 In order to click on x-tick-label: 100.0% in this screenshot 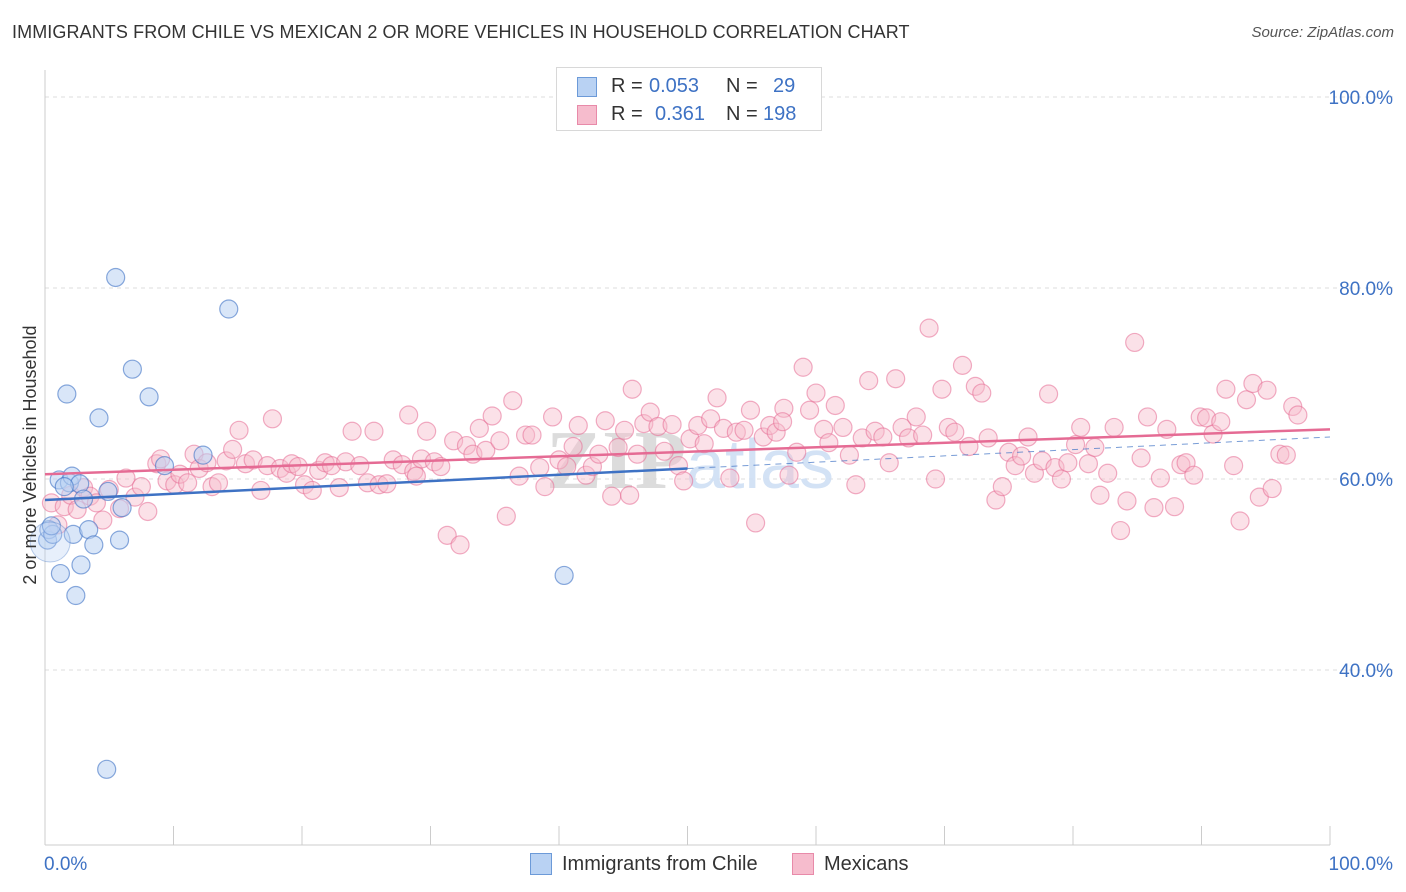, I will do `click(1361, 864)`.